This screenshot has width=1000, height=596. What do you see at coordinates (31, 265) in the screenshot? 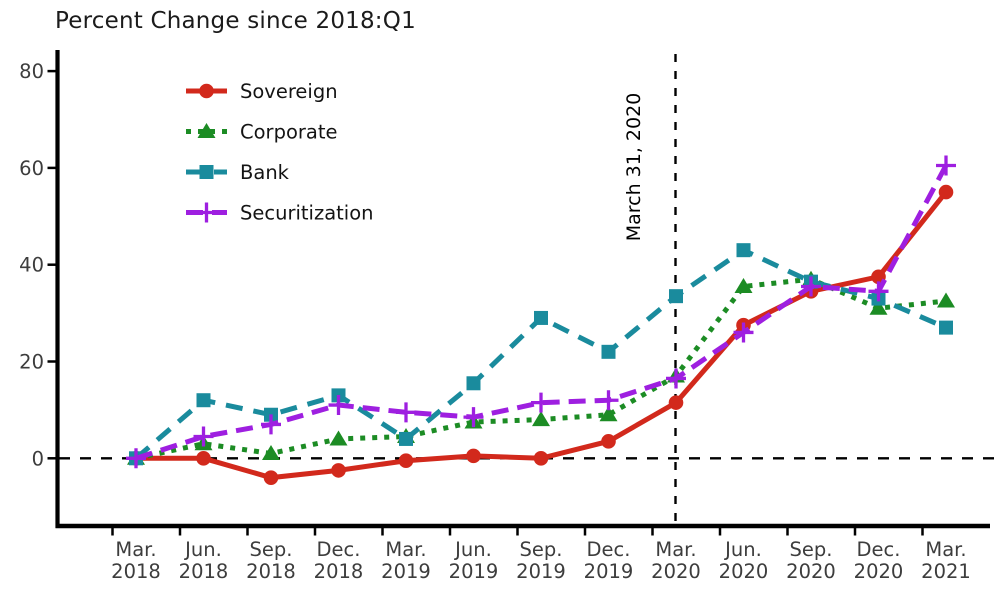
I see `y-axis-tick-label: 40` at bounding box center [31, 265].